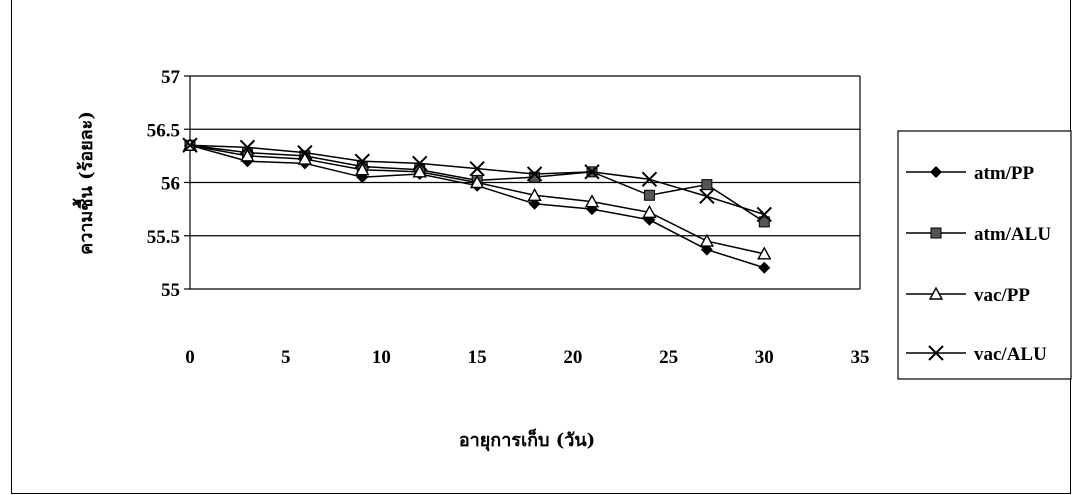  What do you see at coordinates (668, 357) in the screenshot?
I see `x-tick-label: 25` at bounding box center [668, 357].